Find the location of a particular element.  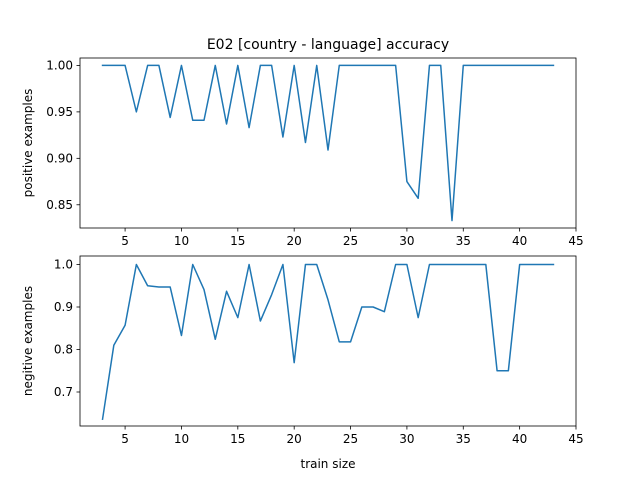

chart-title: E02 [country - language] accuracy is located at coordinates (328, 45).